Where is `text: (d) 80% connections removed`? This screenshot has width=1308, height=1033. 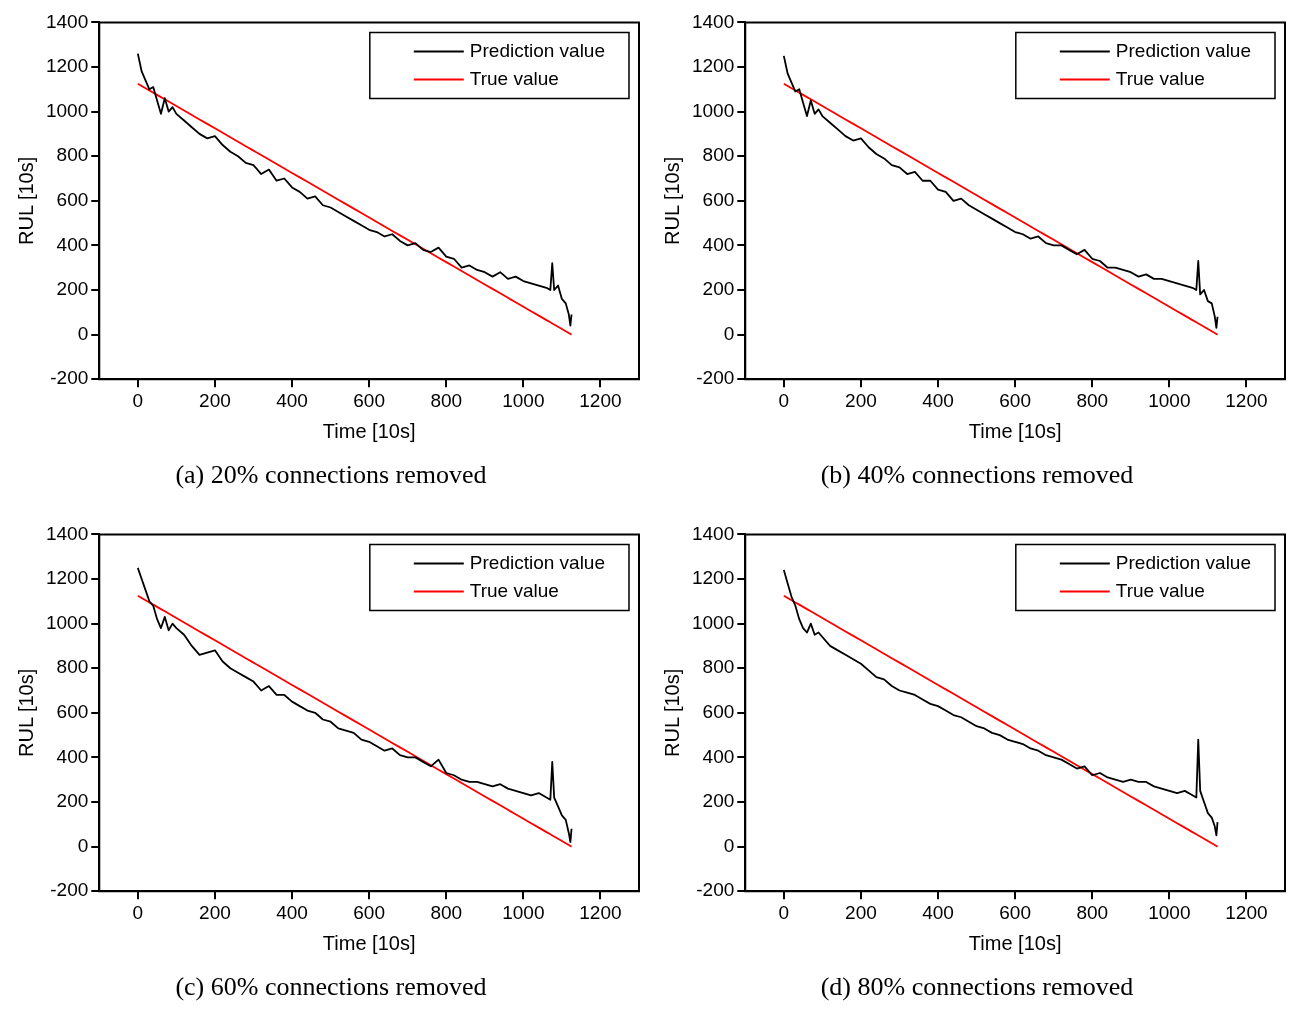
text: (d) 80% connections removed is located at coordinates (977, 987).